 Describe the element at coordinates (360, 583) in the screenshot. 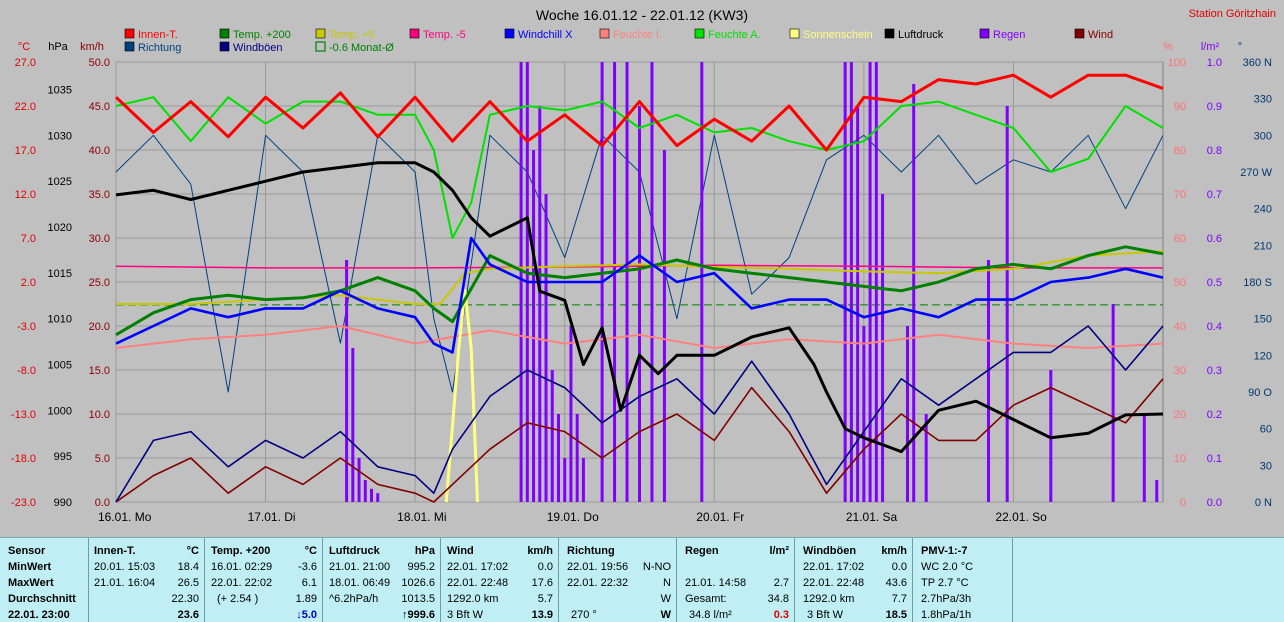

I see `luftdruck-max-time: 18.01. 06:49` at that location.